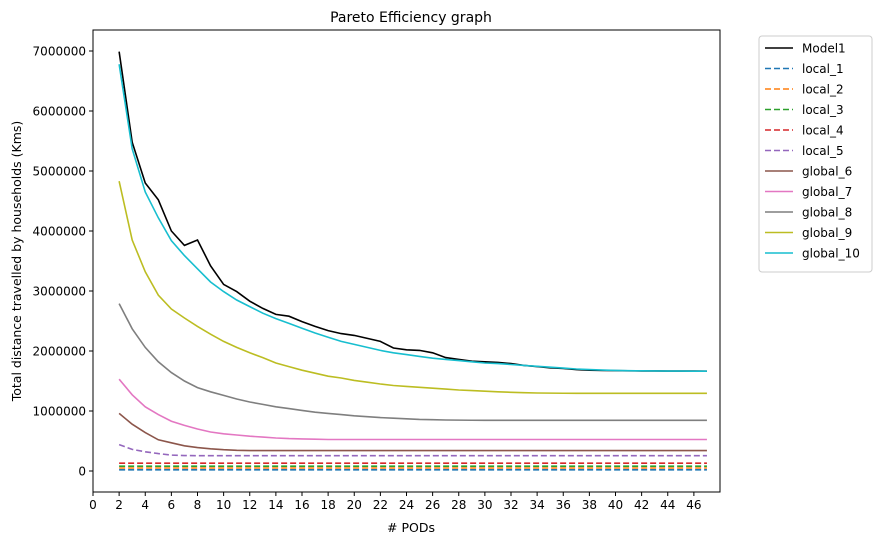 The height and width of the screenshot is (545, 885). Describe the element at coordinates (827, 172) in the screenshot. I see `legend-label: global_6` at that location.